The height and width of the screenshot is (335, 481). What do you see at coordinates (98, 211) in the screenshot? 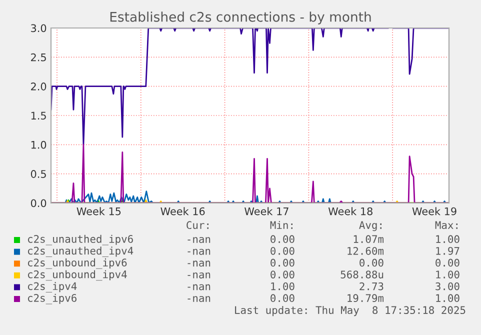
I see `x-tick-label: Week 15` at bounding box center [98, 211].